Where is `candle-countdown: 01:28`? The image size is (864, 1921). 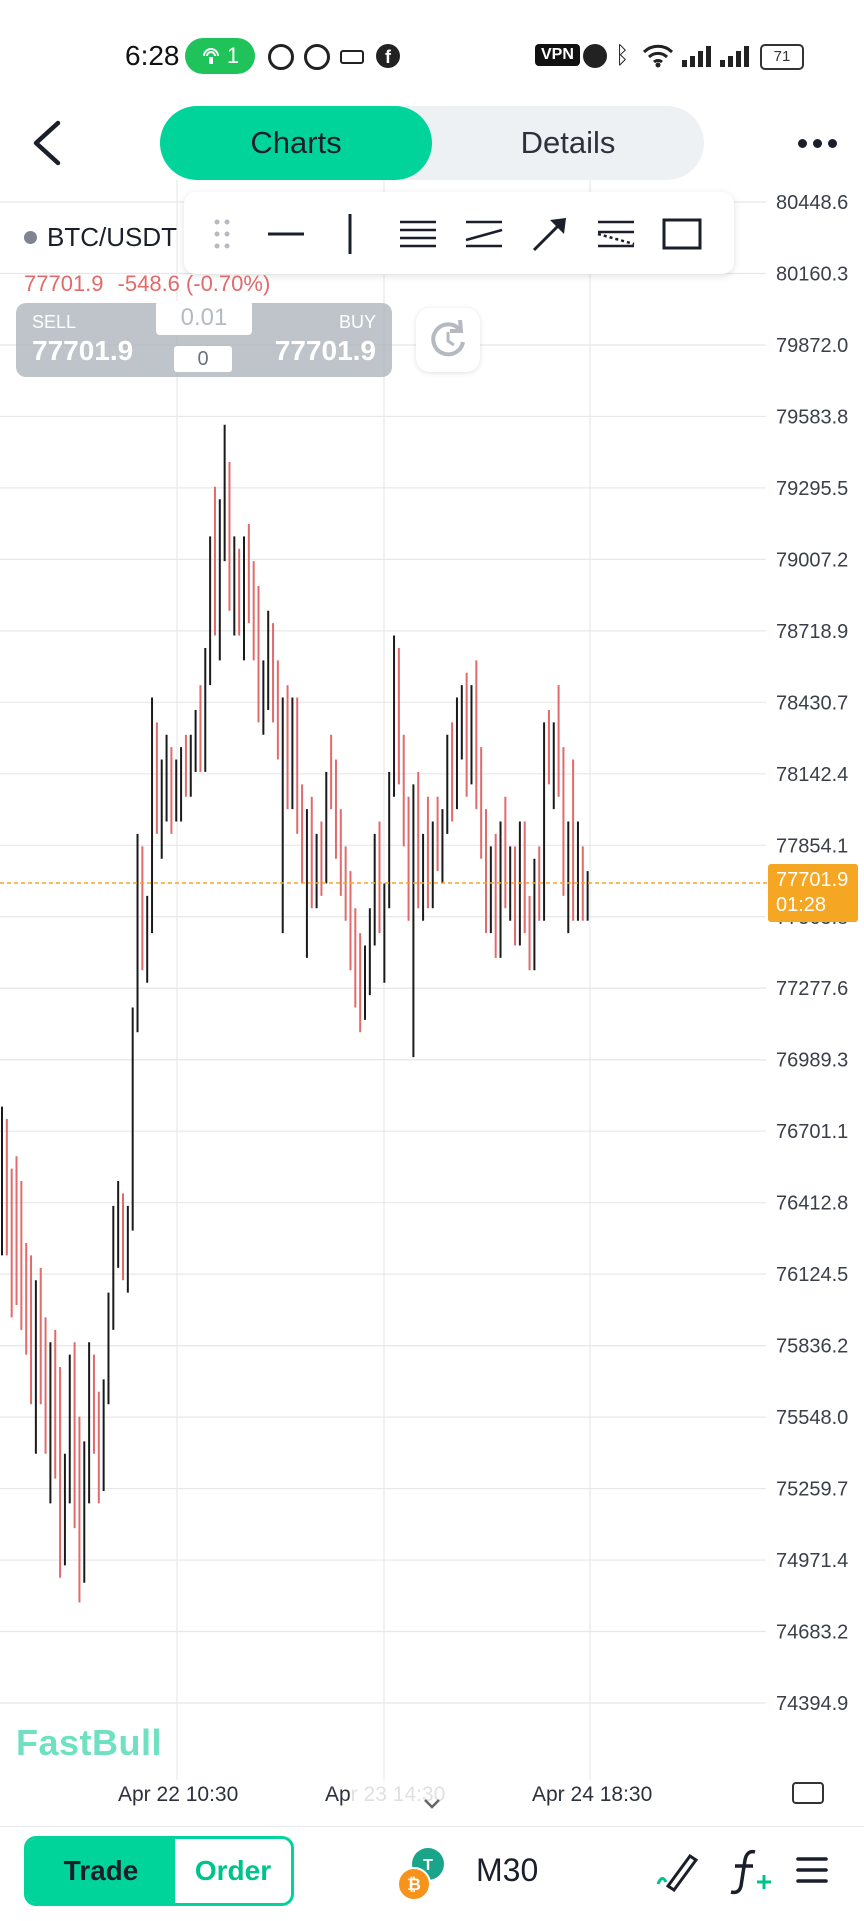
candle-countdown: 01:28 is located at coordinates (801, 905).